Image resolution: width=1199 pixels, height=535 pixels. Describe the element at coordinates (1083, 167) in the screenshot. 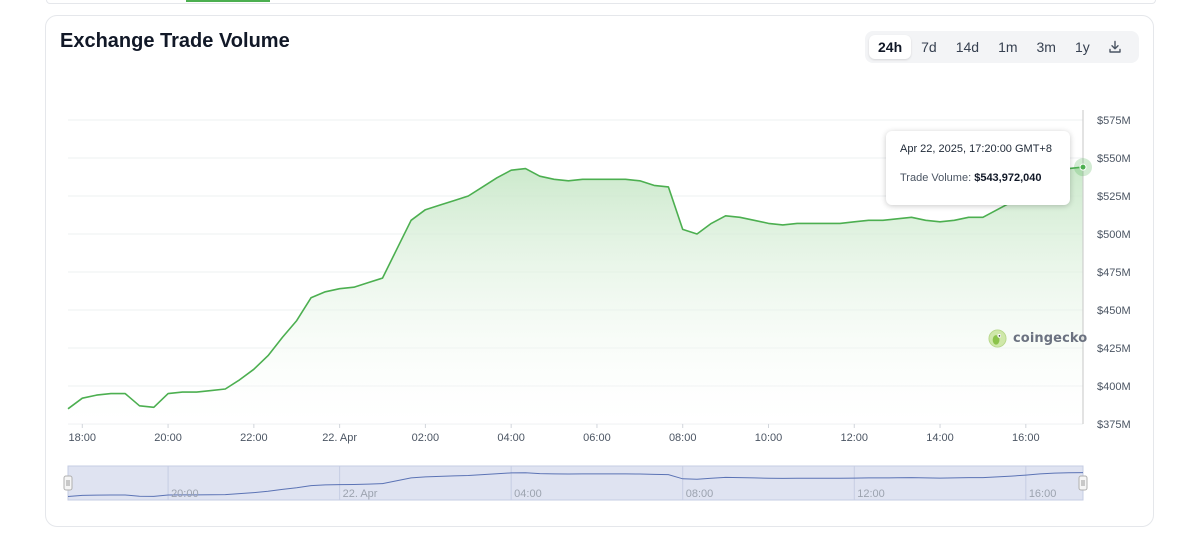

I see `hover-point` at that location.